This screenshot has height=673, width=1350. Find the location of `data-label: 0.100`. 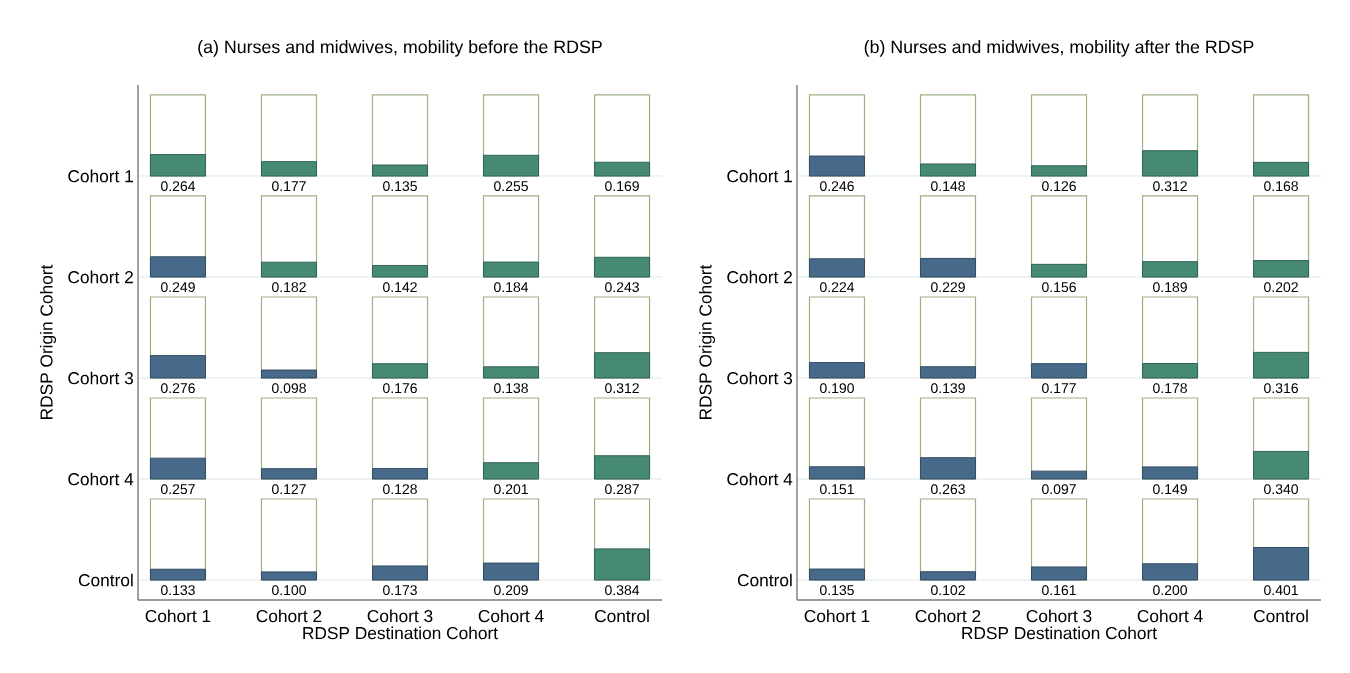

data-label: 0.100 is located at coordinates (289, 590).